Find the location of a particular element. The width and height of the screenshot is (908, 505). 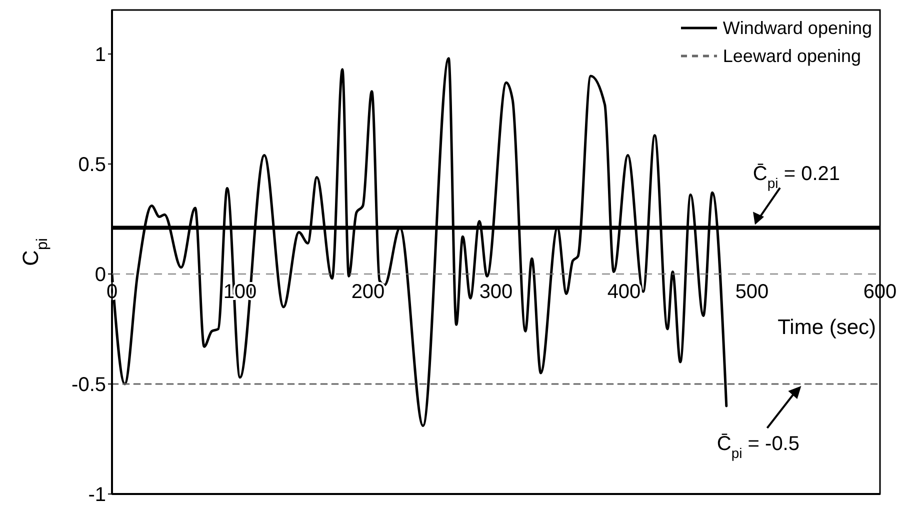

y-tick-label: 0 is located at coordinates (100, 275).